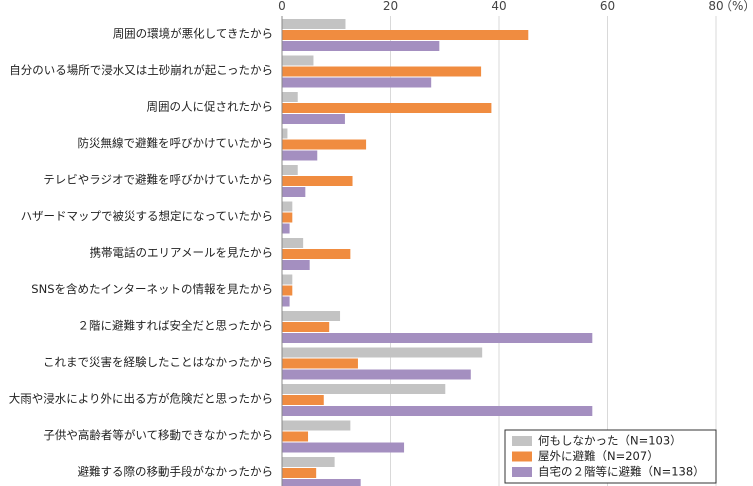 The image size is (753, 486). I want to click on legend-box, so click(610, 456).